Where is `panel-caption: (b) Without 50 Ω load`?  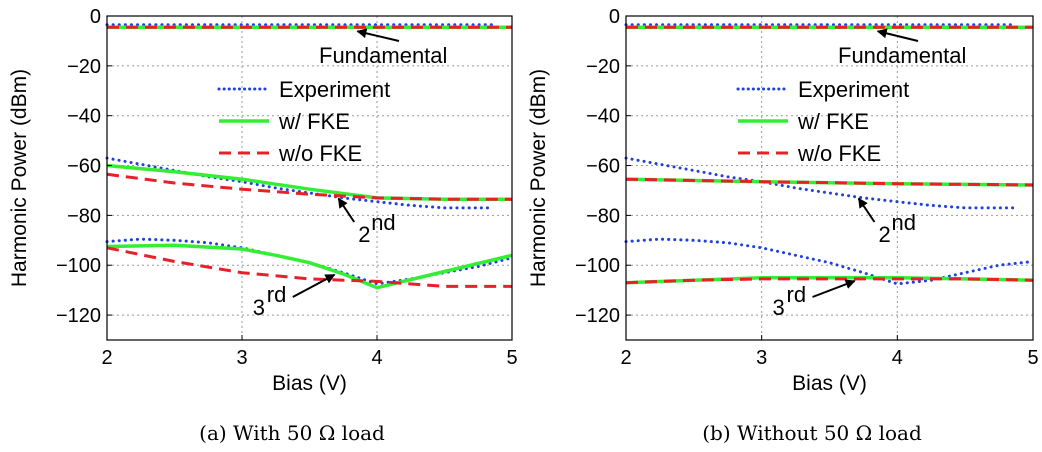
panel-caption: (b) Without 50 Ω load is located at coordinates (812, 433).